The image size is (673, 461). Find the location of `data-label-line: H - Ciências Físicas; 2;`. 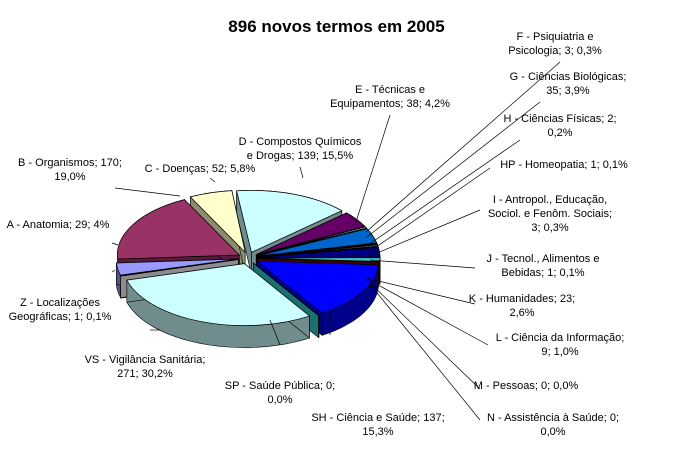

data-label-line: H - Ciências Físicas; 2; is located at coordinates (559, 119).